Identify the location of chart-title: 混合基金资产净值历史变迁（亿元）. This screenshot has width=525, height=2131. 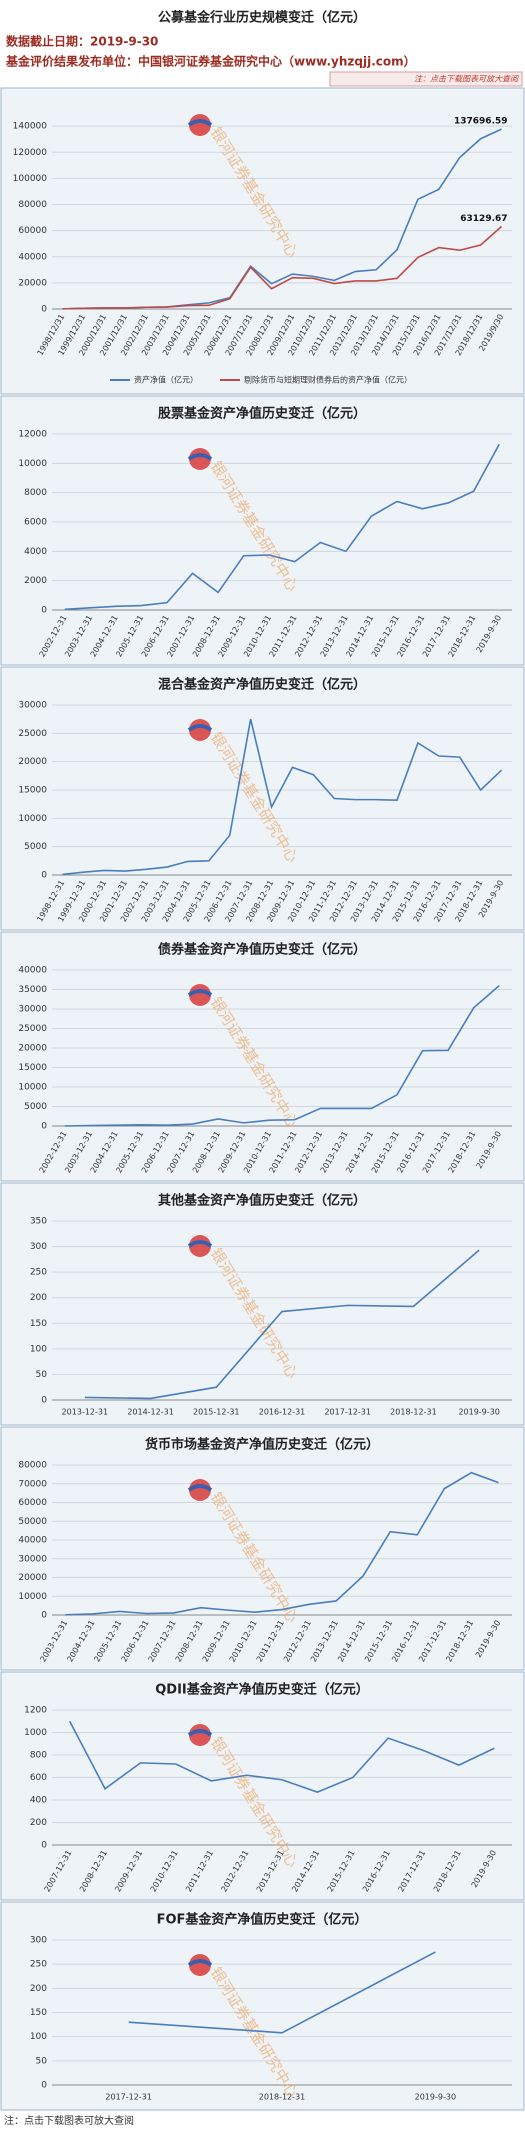
(262, 685).